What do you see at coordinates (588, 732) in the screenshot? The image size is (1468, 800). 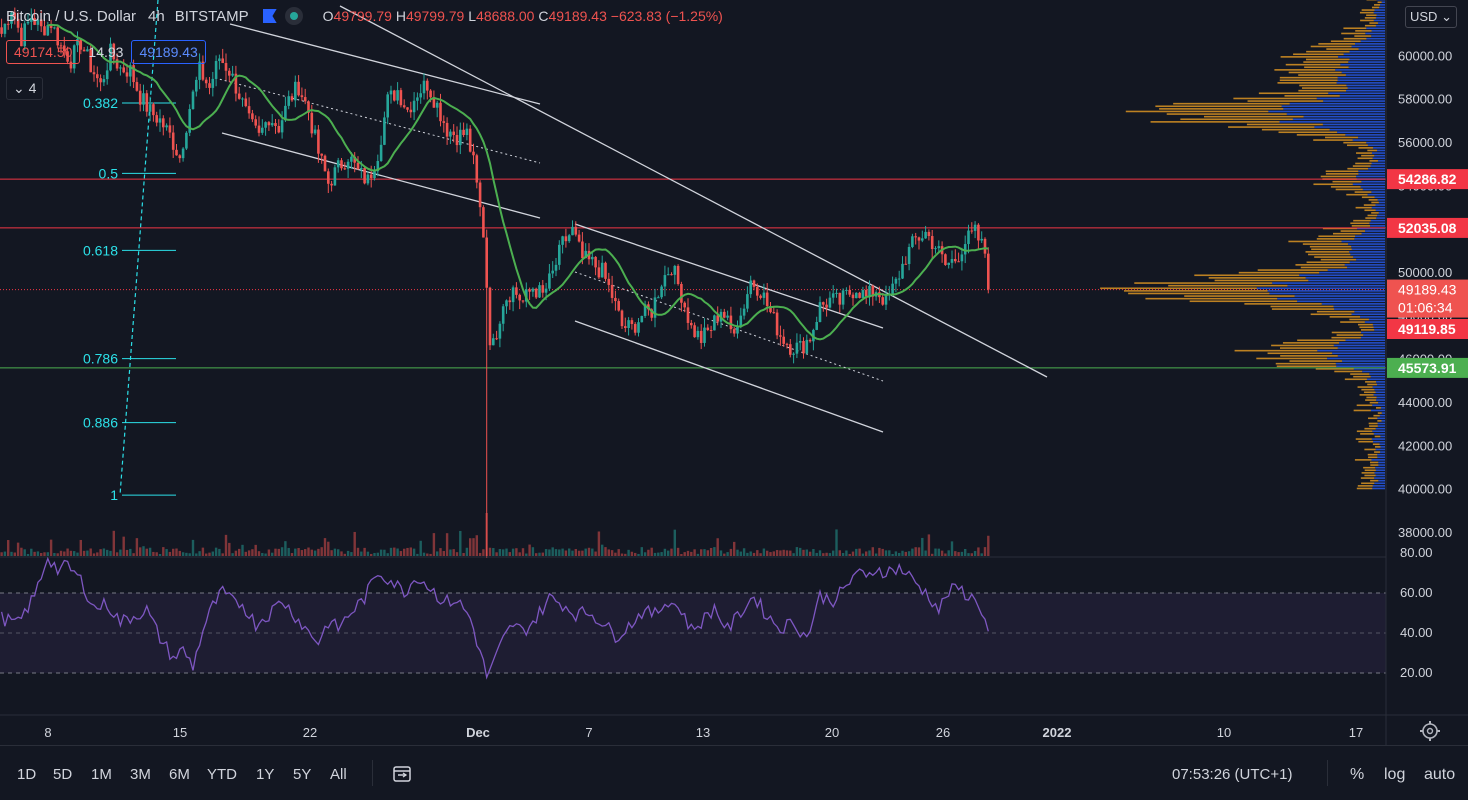 I see `time-tick-label: 7` at bounding box center [588, 732].